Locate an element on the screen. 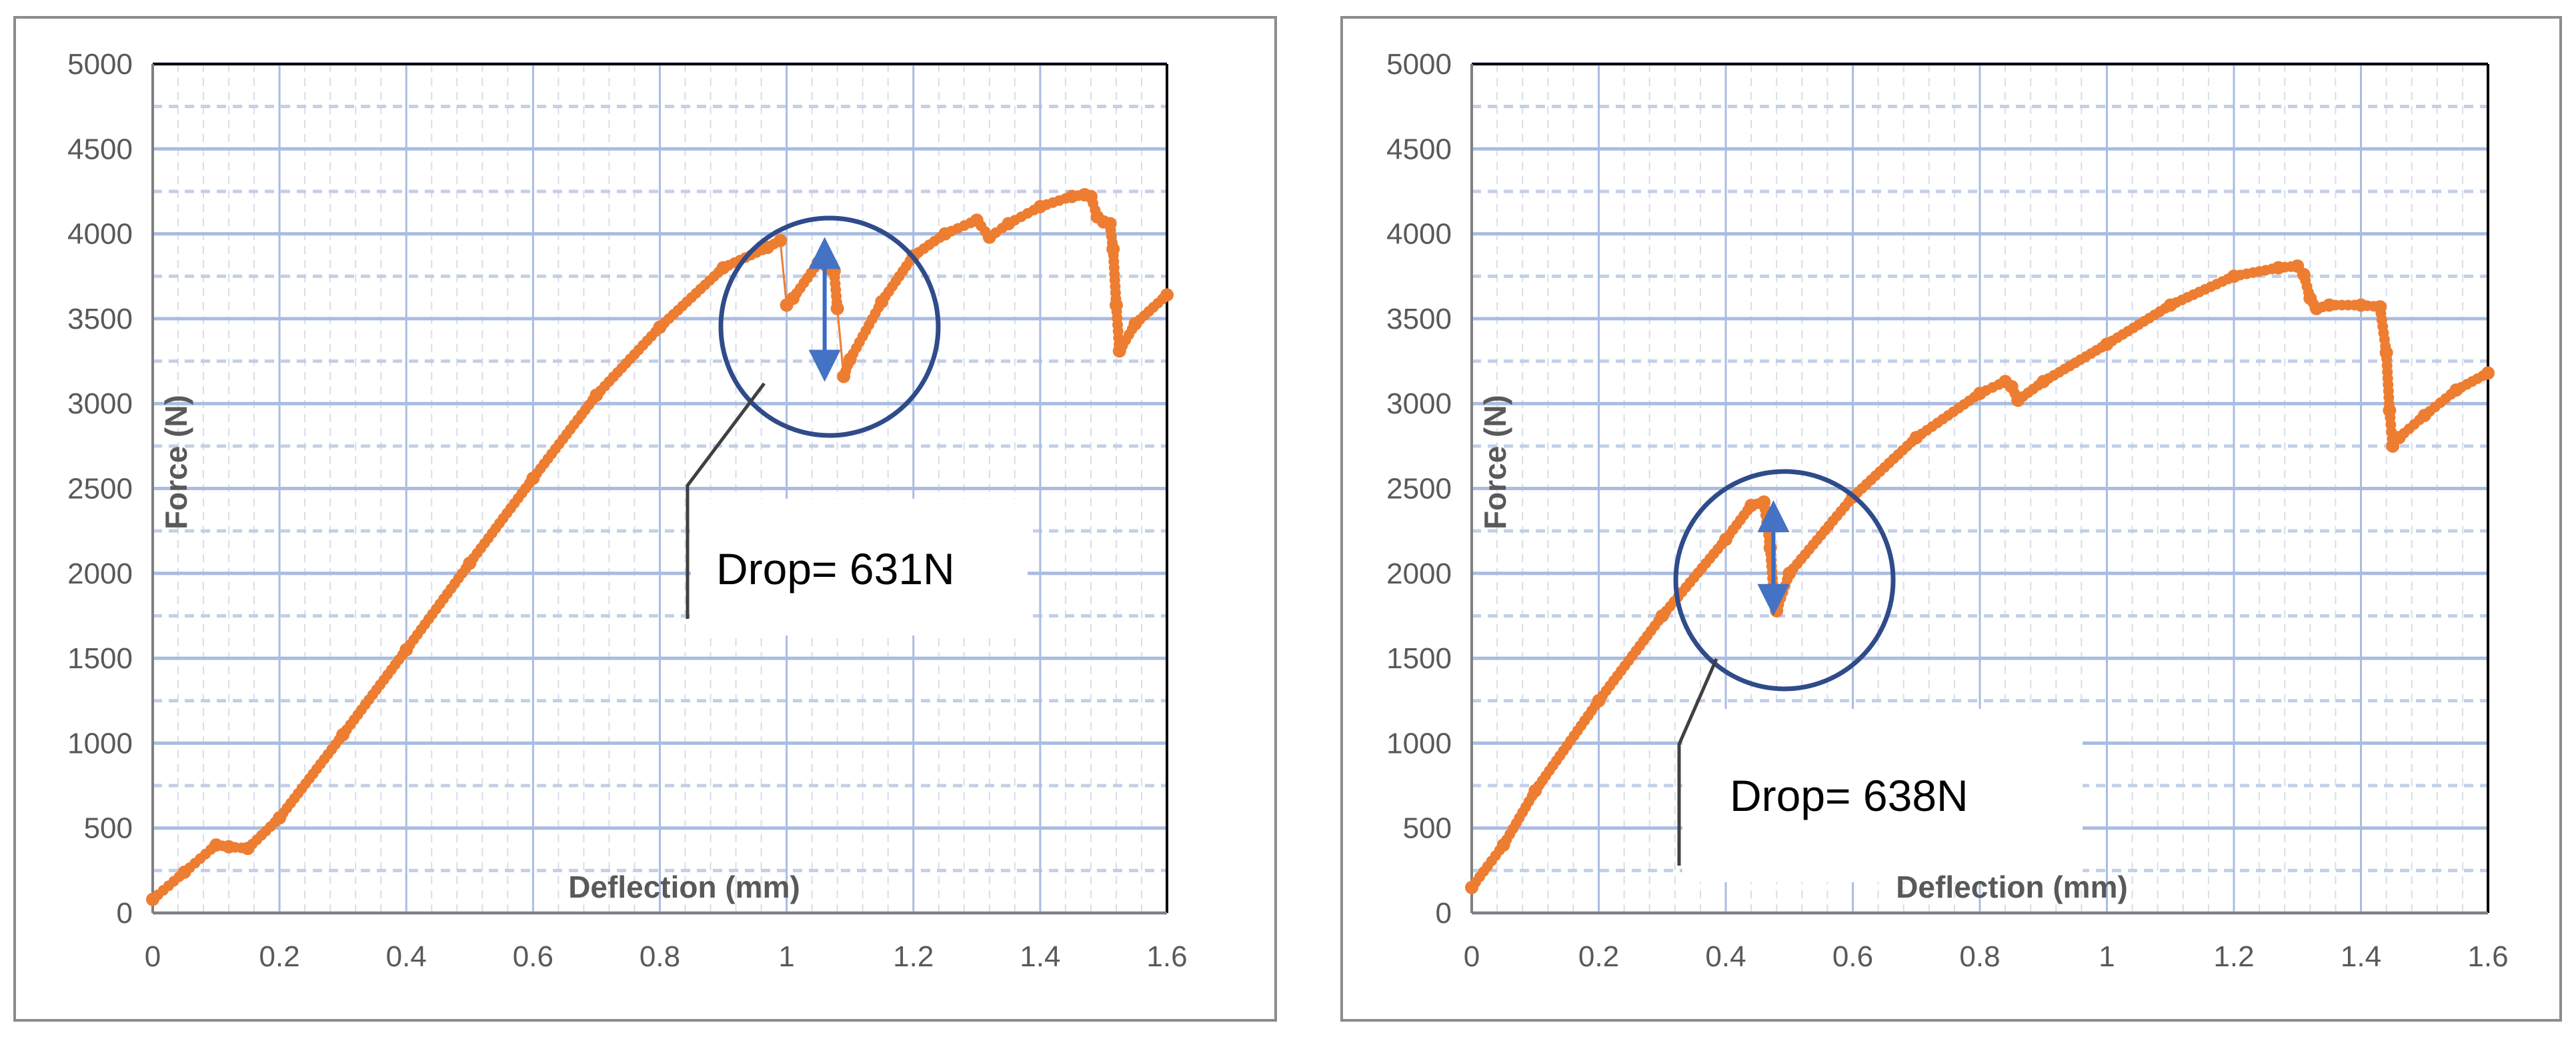 This screenshot has width=2576, height=1039. y-tick-label: 4000 is located at coordinates (100, 235).